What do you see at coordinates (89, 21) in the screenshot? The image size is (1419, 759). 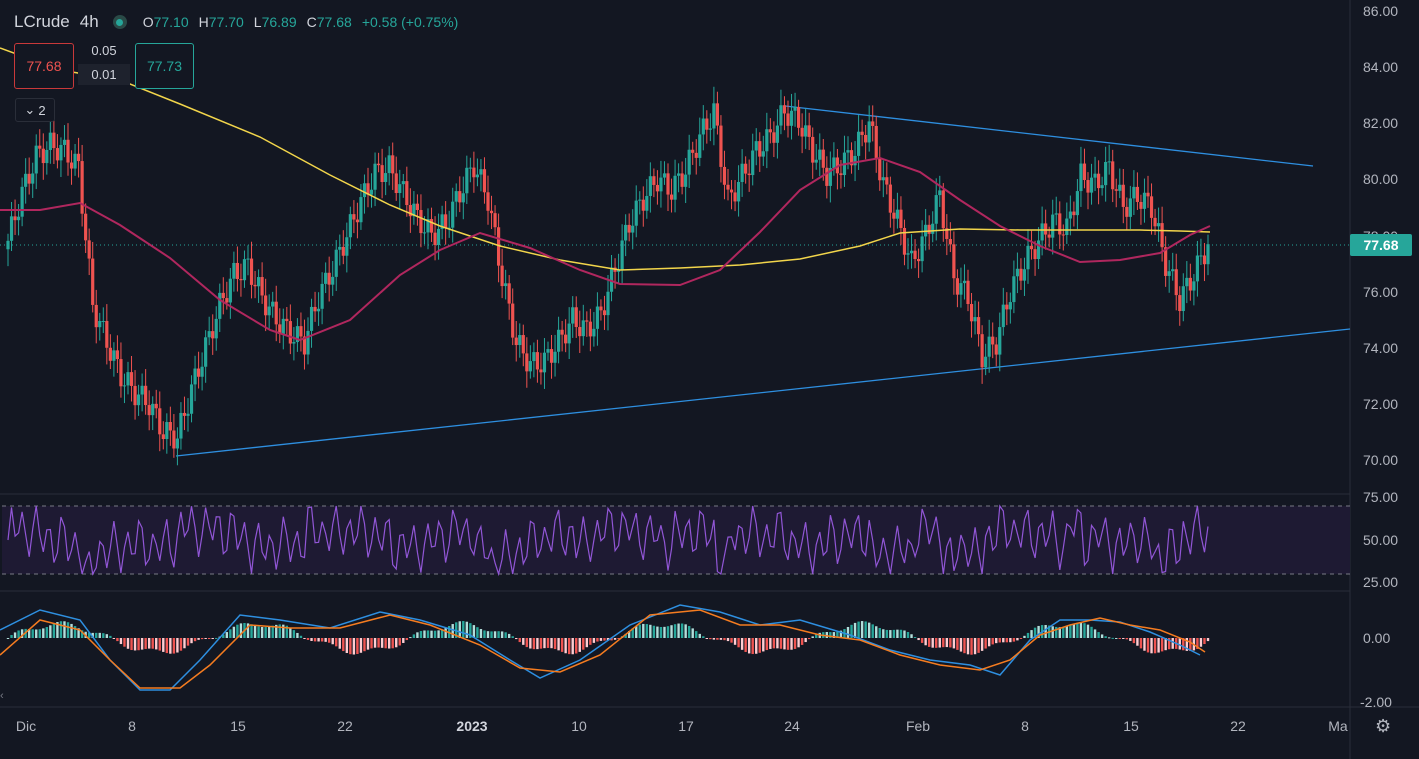 I see `timeframe-label: 4h` at bounding box center [89, 21].